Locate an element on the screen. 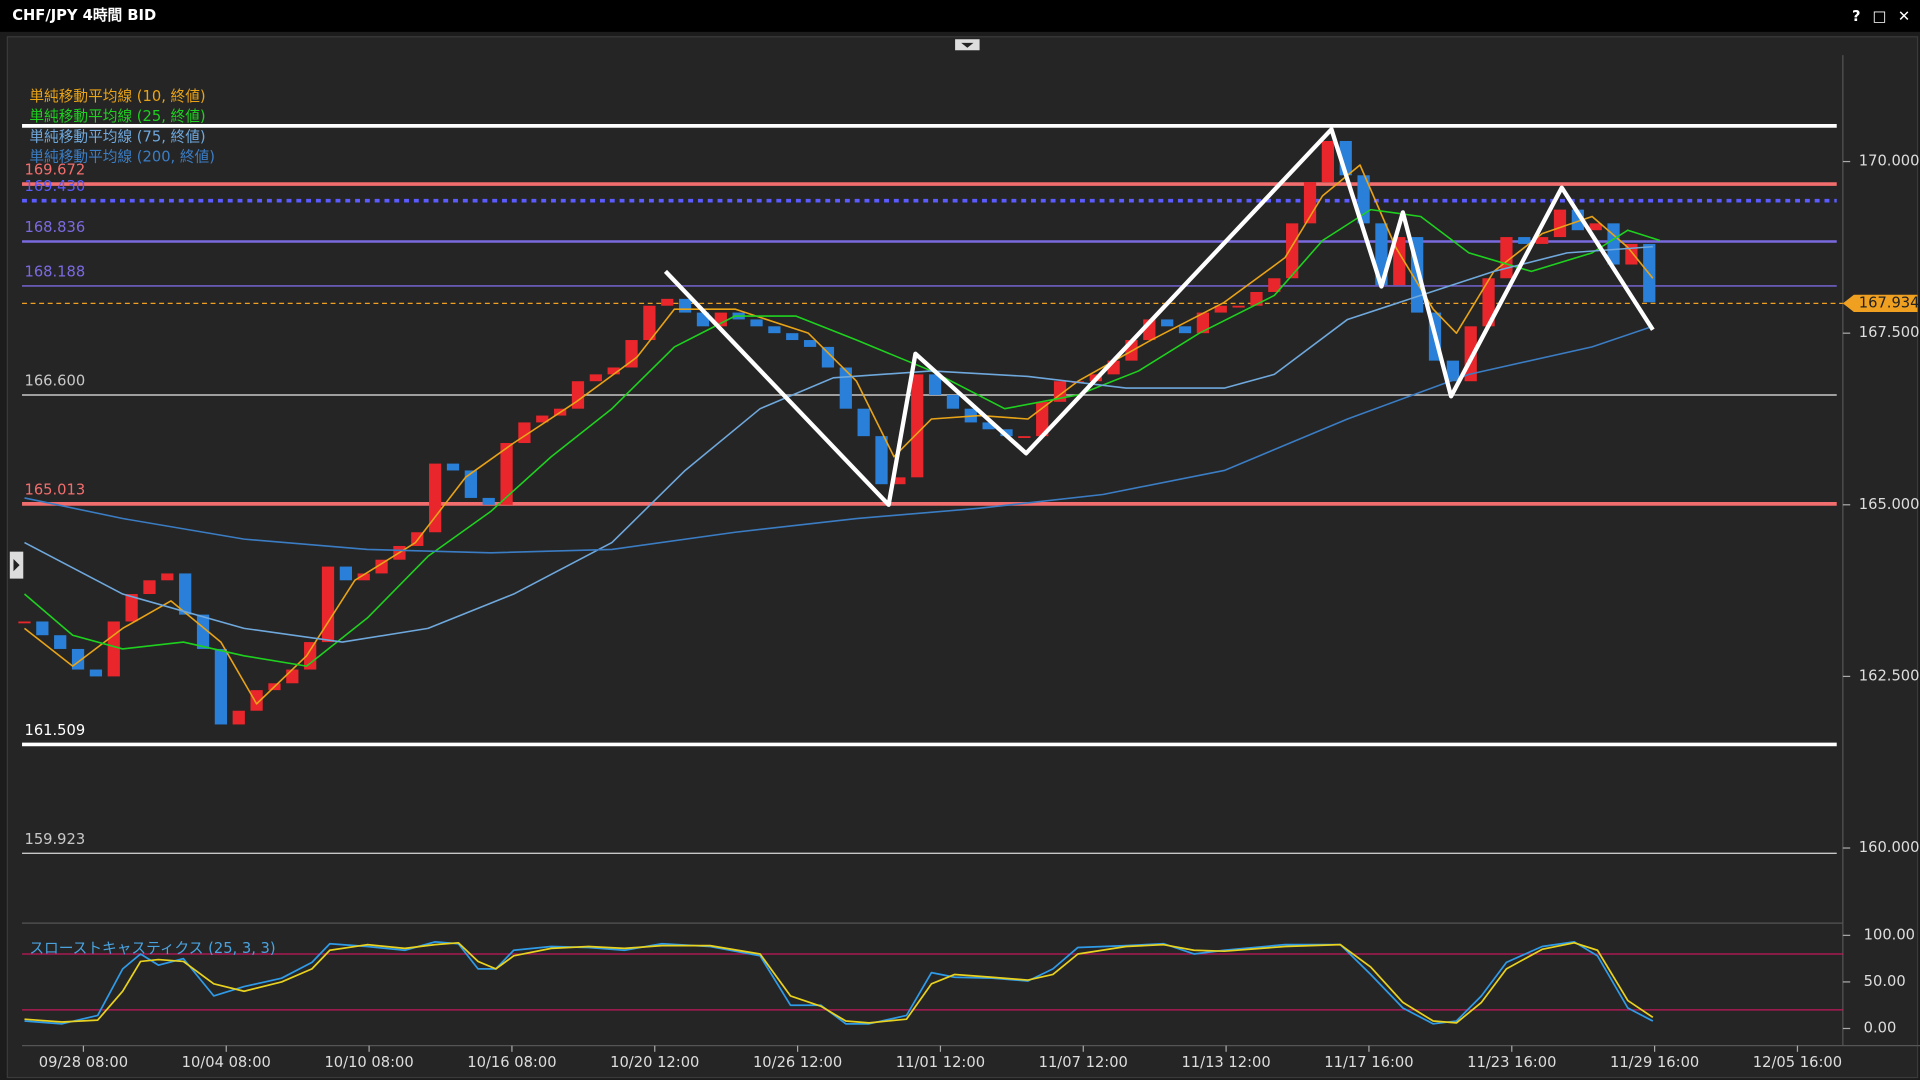 Image resolution: width=1920 pixels, height=1080 pixels. x-tick-label: 11/01 12:00 is located at coordinates (940, 1062).